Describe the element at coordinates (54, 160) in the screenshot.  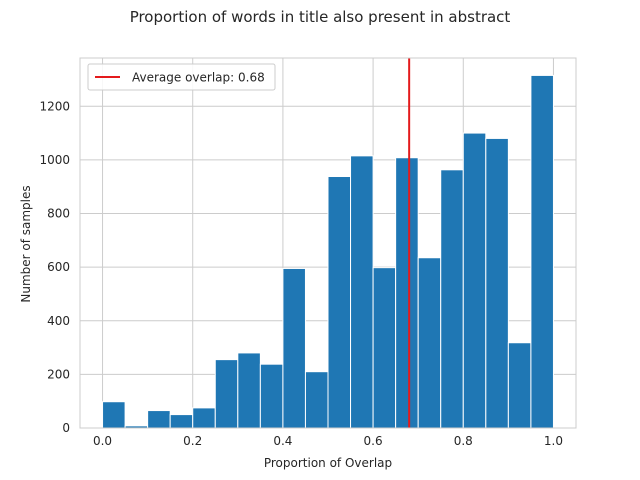
I see `y-tick-label: 1000` at that location.